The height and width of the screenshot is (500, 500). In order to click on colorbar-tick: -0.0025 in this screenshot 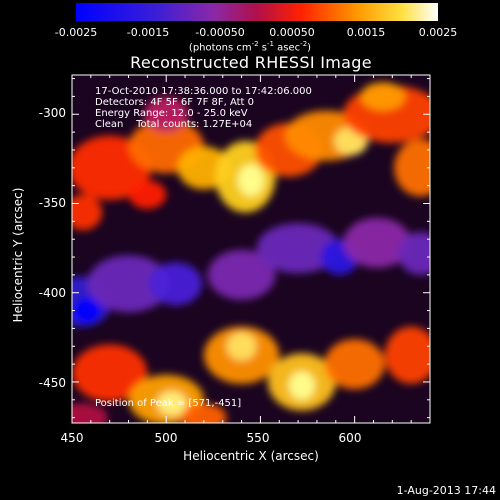, I will do `click(76, 32)`.